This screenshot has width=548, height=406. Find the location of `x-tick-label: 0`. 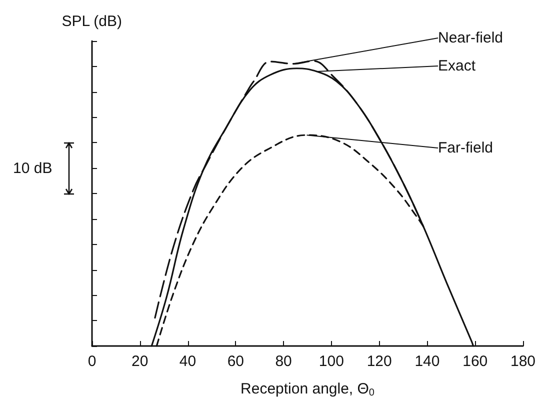

x-tick-label: 0 is located at coordinates (92, 361).